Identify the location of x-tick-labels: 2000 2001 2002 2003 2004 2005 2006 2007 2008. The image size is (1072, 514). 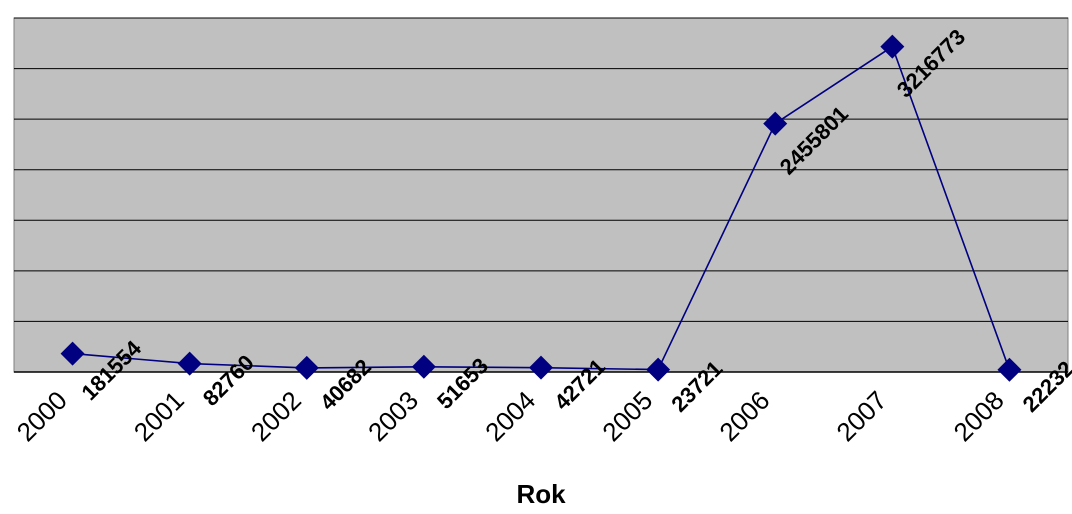
(510, 416).